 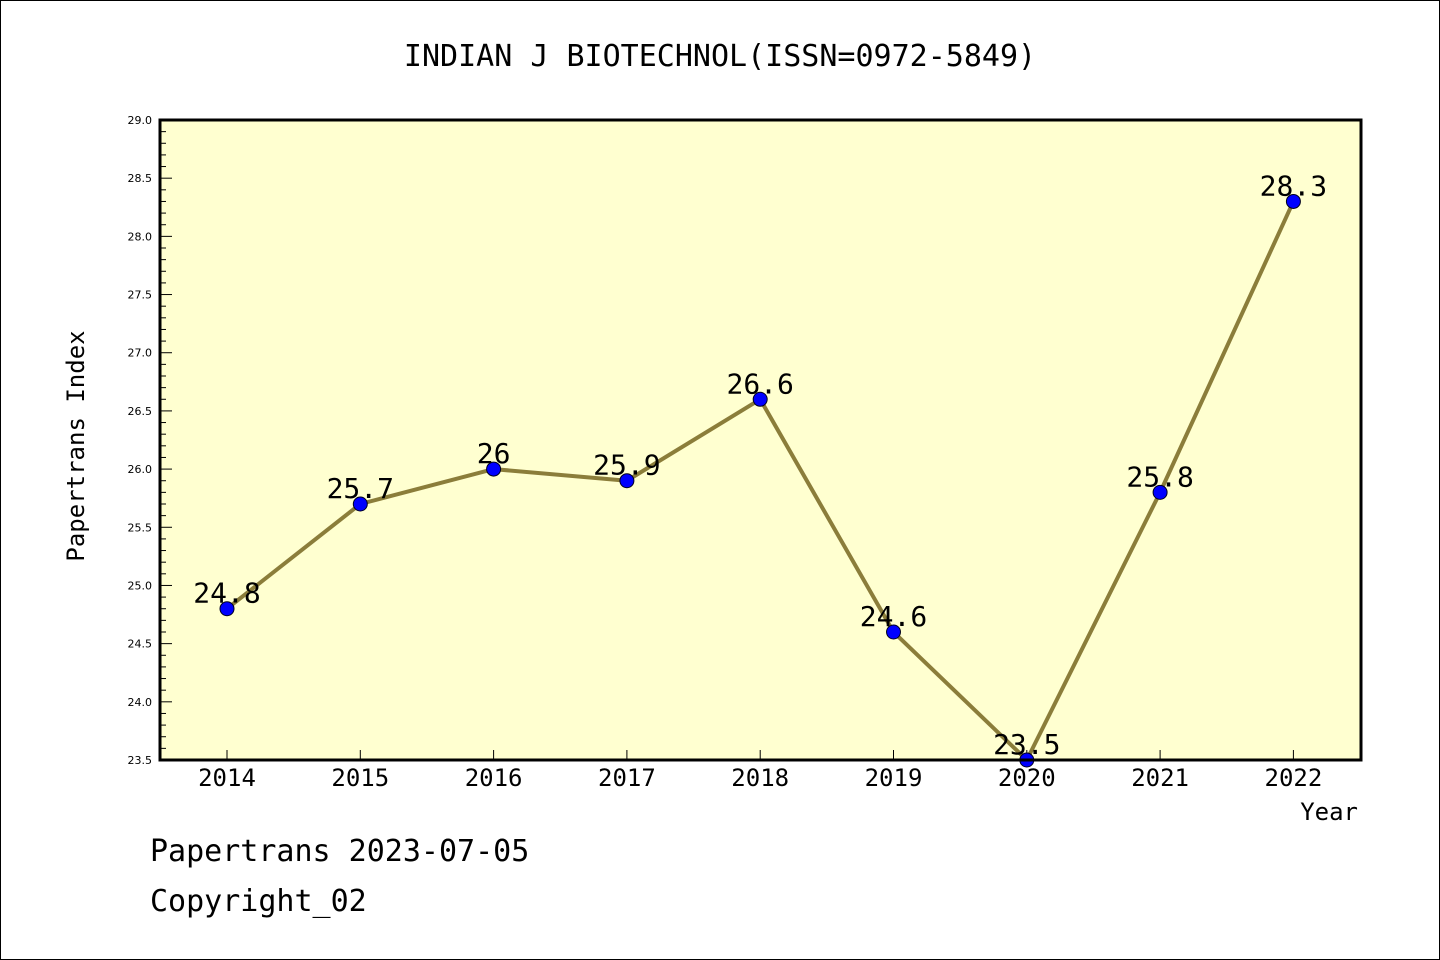 I want to click on y-tick-label: 24.0, so click(x=140, y=702).